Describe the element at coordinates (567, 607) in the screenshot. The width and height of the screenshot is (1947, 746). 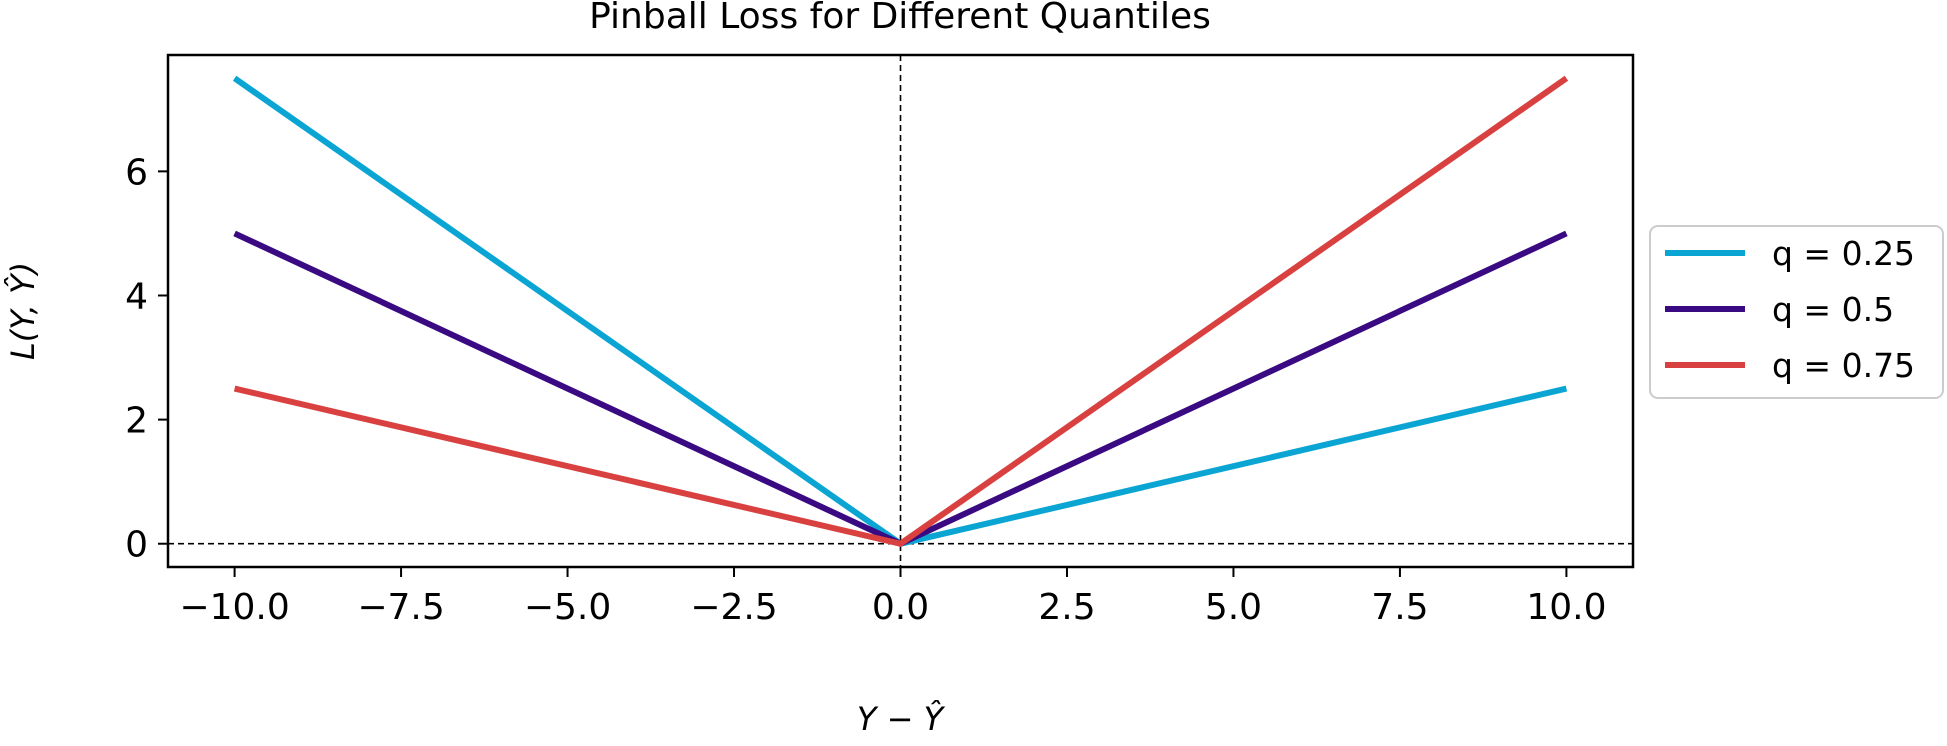
I see `x-tick-label: −5.0` at that location.